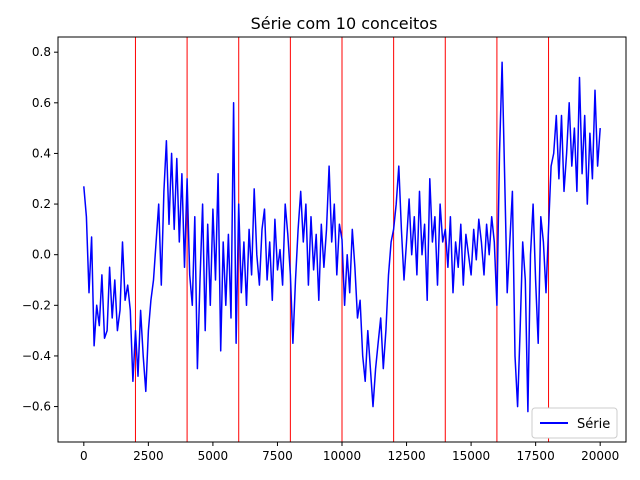 This screenshot has width=640, height=480. Describe the element at coordinates (36, 356) in the screenshot. I see `y-tick-label: −0.4` at that location.